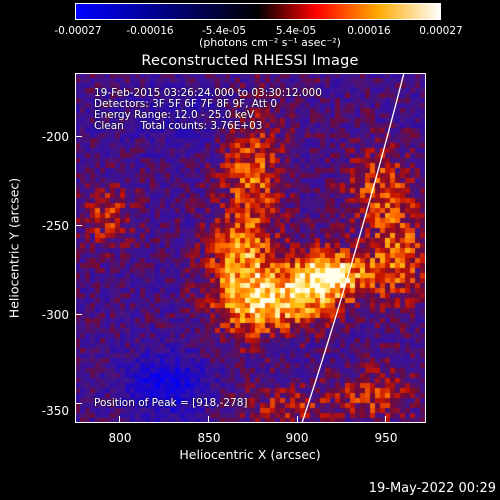  What do you see at coordinates (171, 403) in the screenshot?
I see `peak-position-label: Position of Peak = [918,-278]` at bounding box center [171, 403].